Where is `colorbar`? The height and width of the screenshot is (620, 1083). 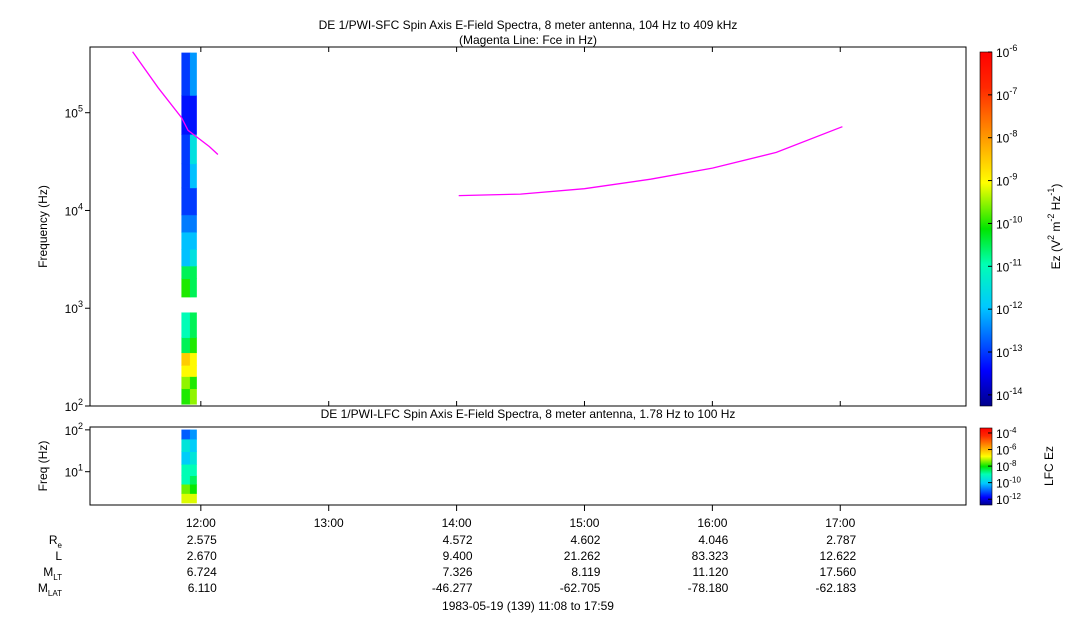 colorbar is located at coordinates (986, 229).